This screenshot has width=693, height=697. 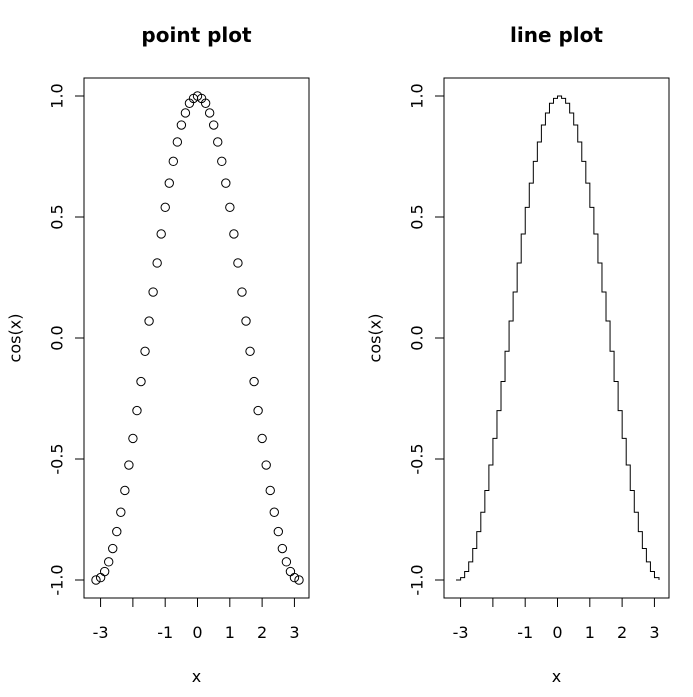 What do you see at coordinates (196, 35) in the screenshot?
I see `chart-title: point plot` at bounding box center [196, 35].